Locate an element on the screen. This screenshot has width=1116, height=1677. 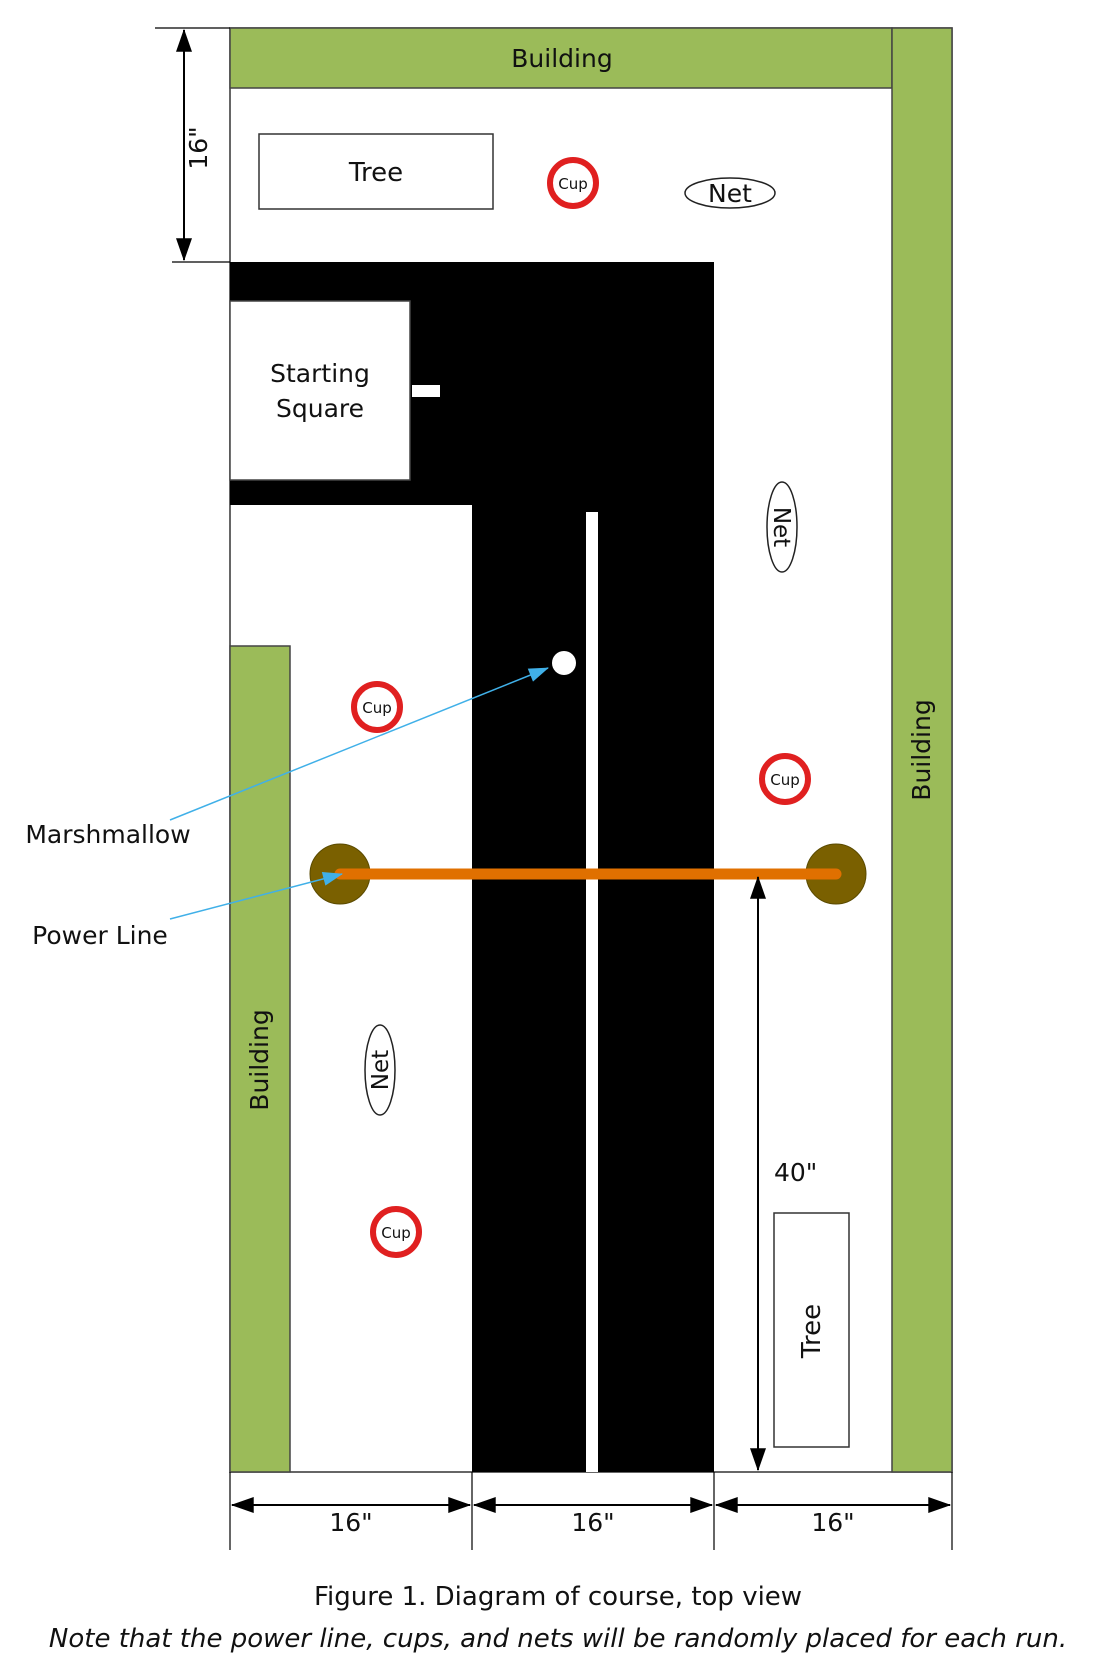
cup-3-label: Cup is located at coordinates (785, 780).